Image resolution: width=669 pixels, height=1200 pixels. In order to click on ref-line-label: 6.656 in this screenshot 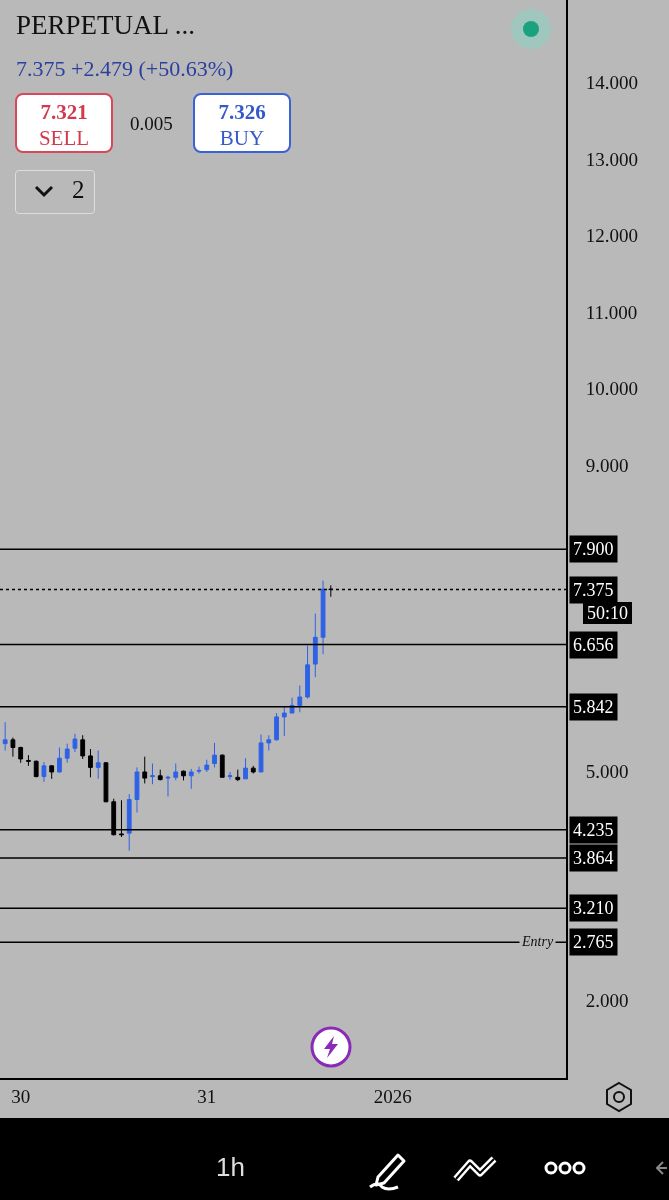, I will do `click(593, 645)`.